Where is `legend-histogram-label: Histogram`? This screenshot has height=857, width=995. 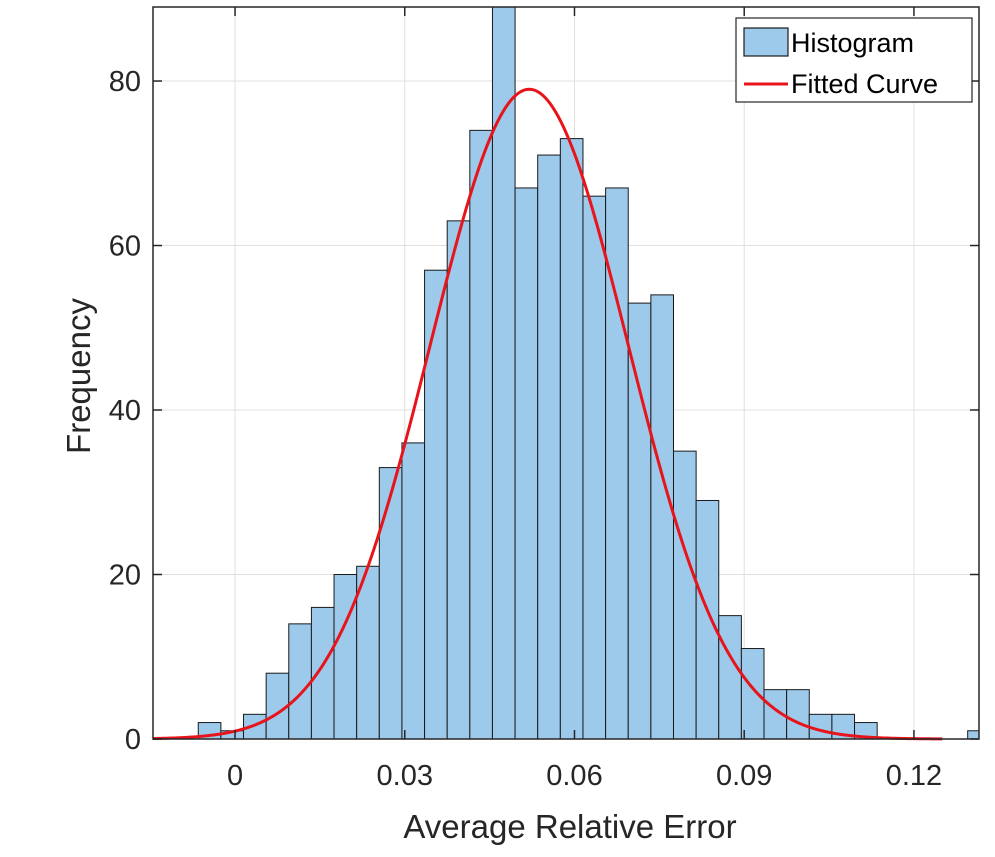
legend-histogram-label: Histogram is located at coordinates (852, 43).